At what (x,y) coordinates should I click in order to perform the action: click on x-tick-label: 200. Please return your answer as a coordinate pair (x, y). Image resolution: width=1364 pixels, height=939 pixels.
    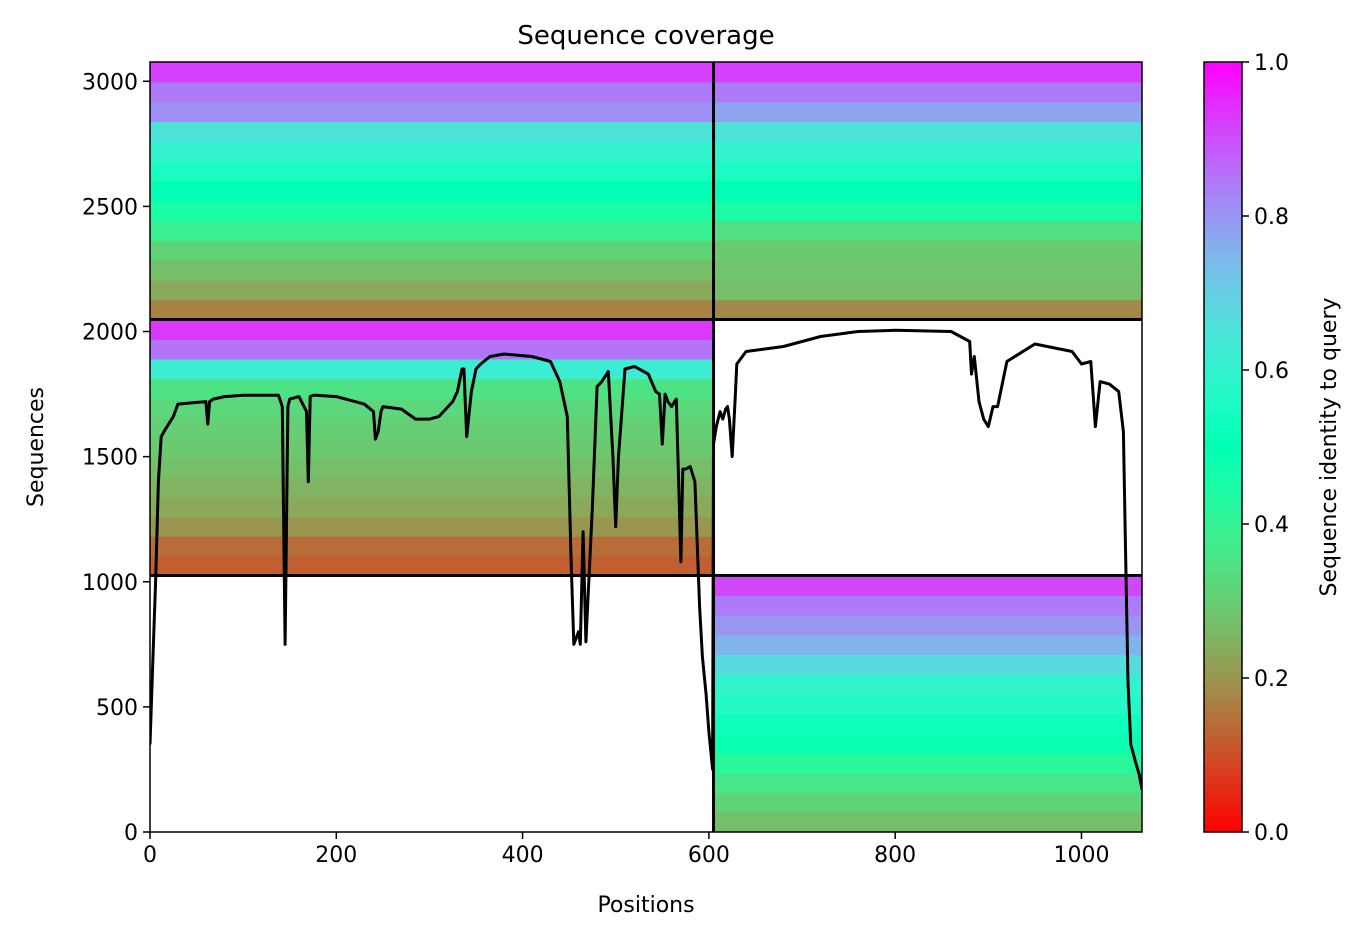
    Looking at the image, I should click on (336, 855).